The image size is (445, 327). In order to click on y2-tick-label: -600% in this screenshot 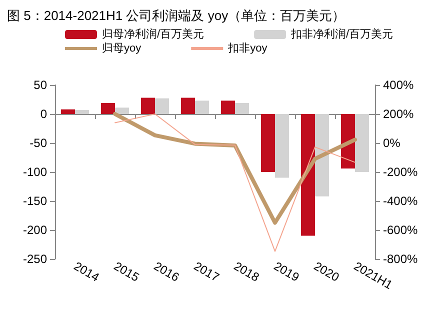, I will do `click(400, 230)`.